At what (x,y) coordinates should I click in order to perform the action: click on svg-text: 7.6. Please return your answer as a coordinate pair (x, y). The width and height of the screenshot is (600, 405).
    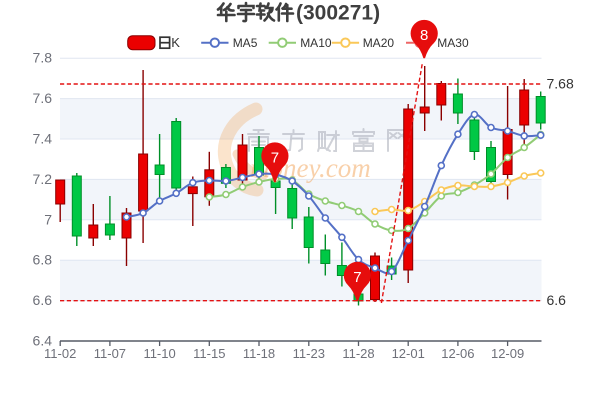
    Looking at the image, I should click on (43, 98).